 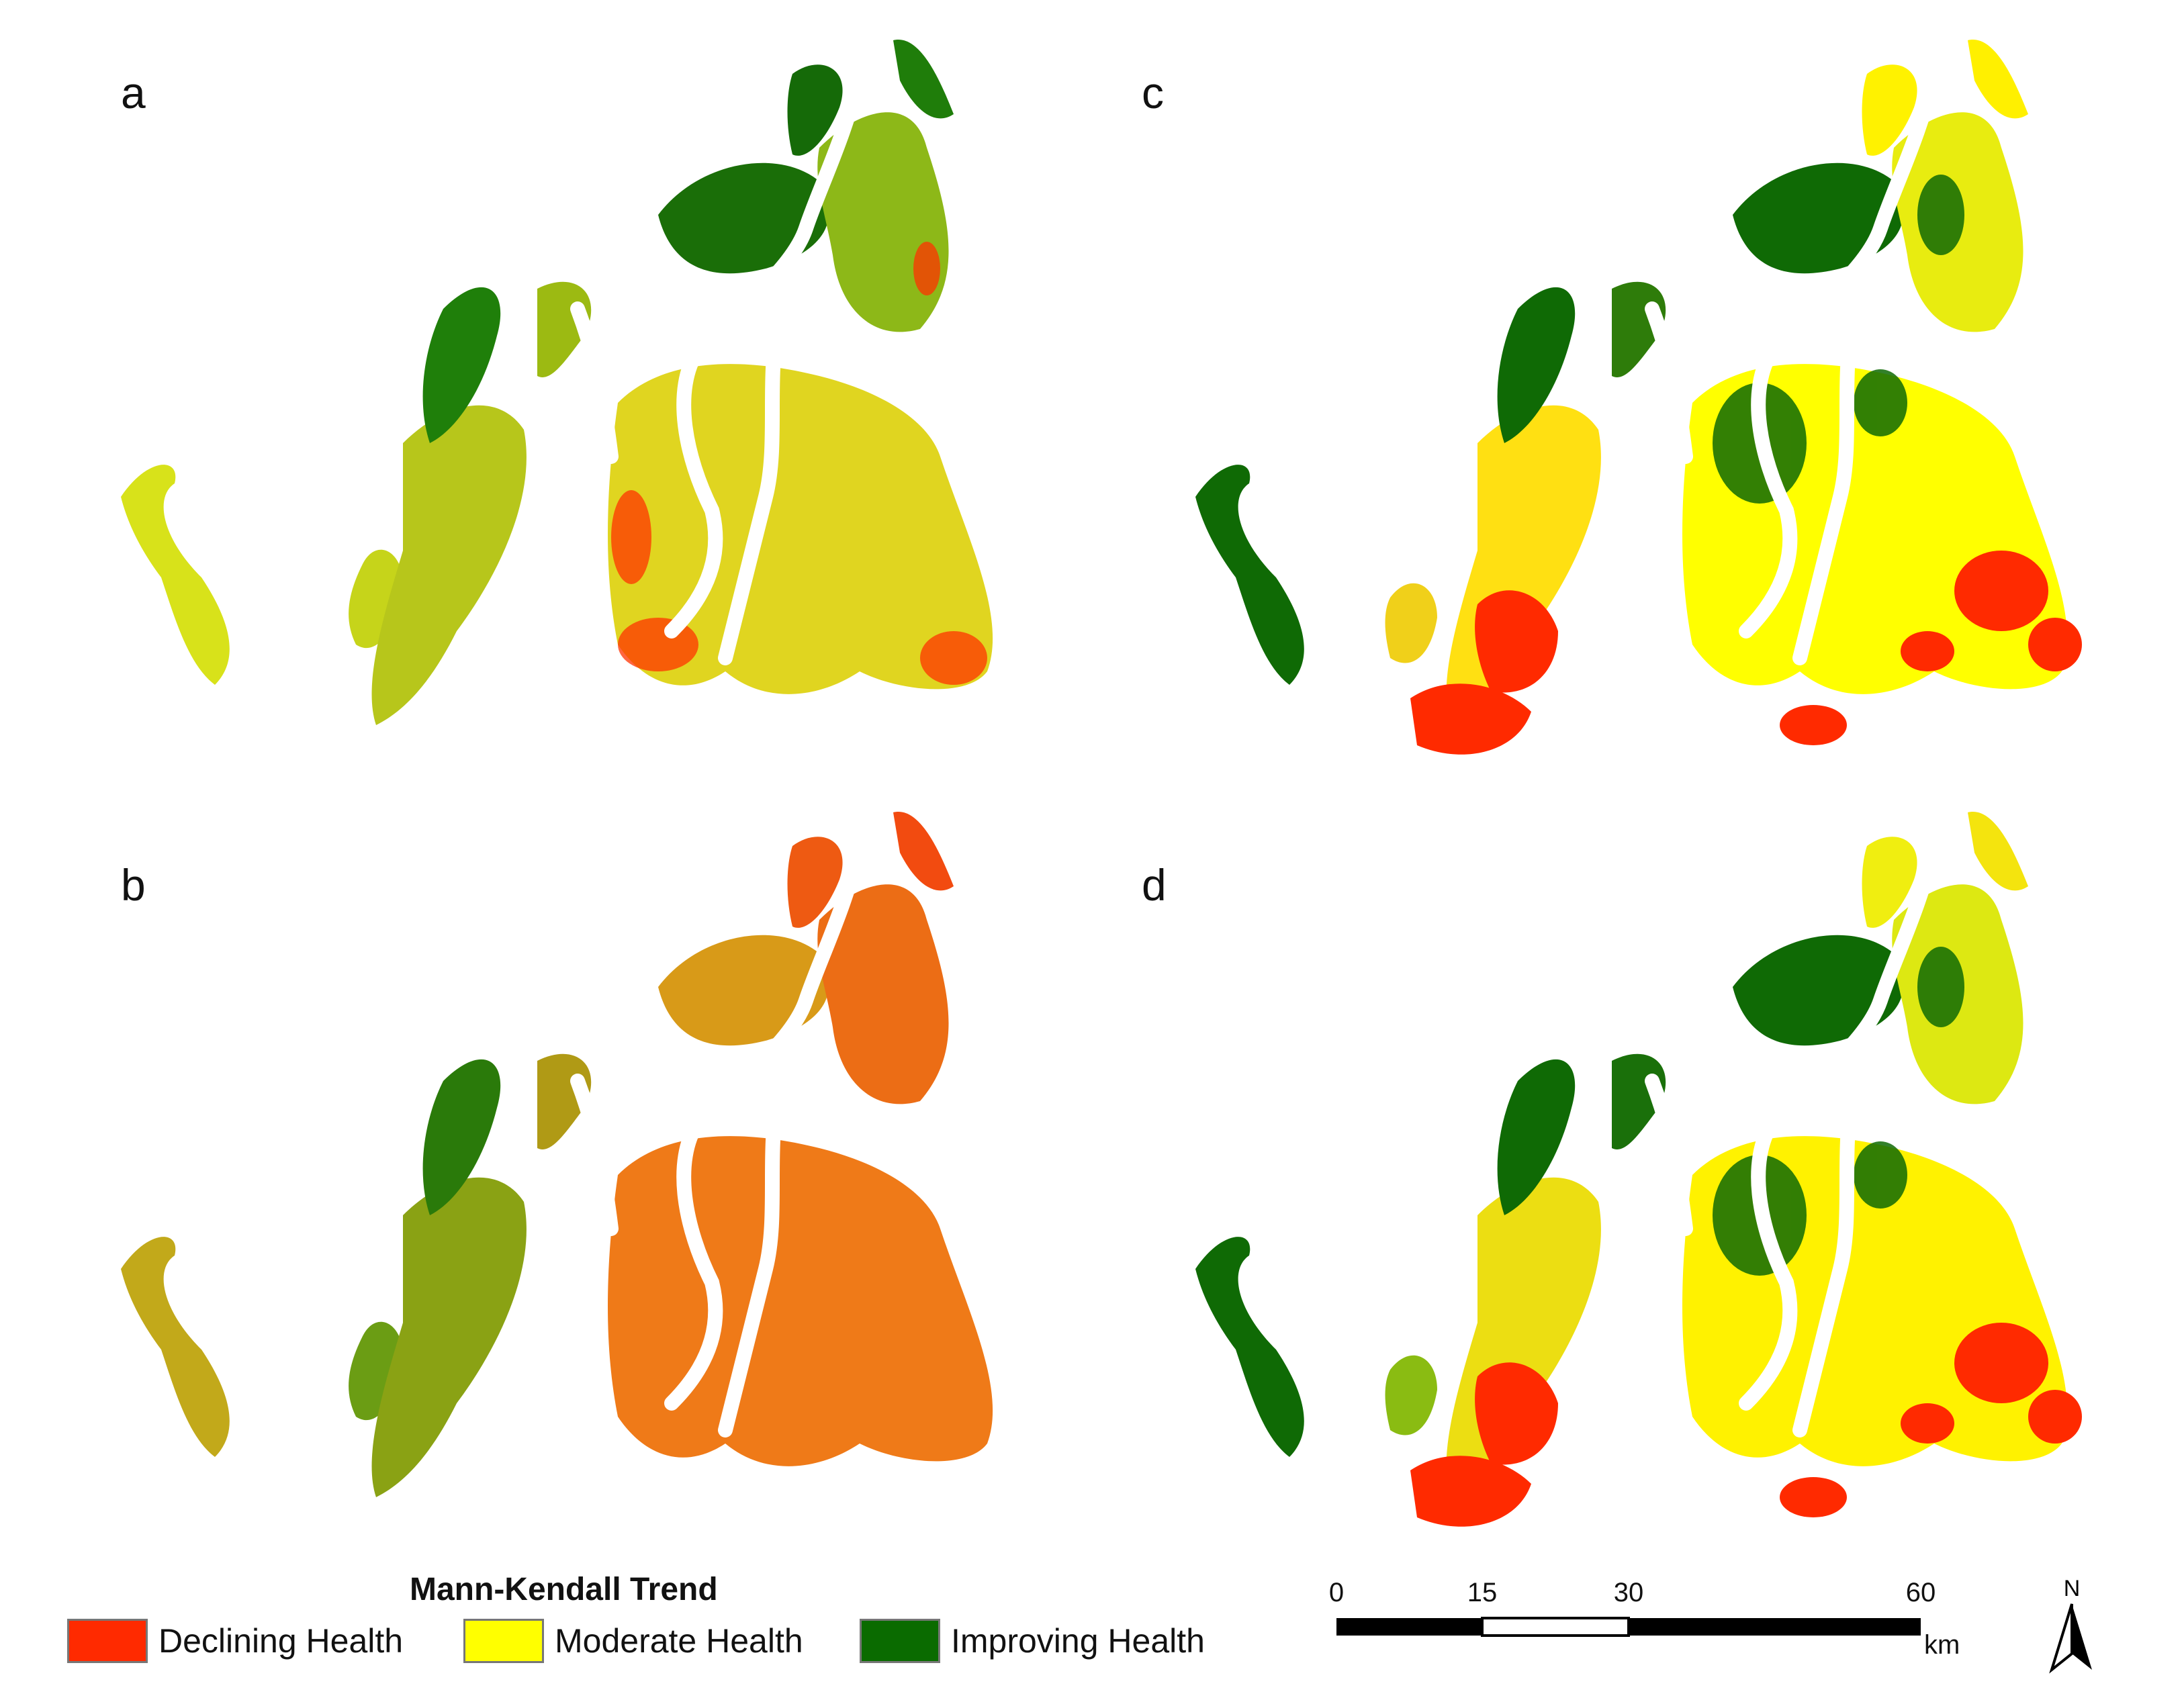 What do you see at coordinates (1793, 365) in the screenshot?
I see `rivers-c` at bounding box center [1793, 365].